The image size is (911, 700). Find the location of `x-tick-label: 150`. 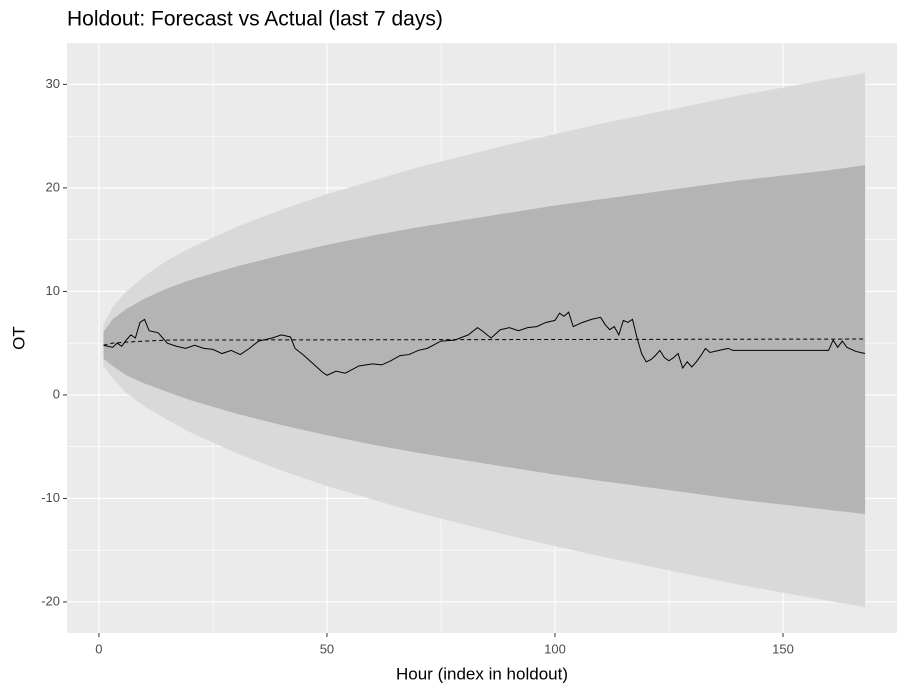

x-tick-label: 150 is located at coordinates (783, 648).